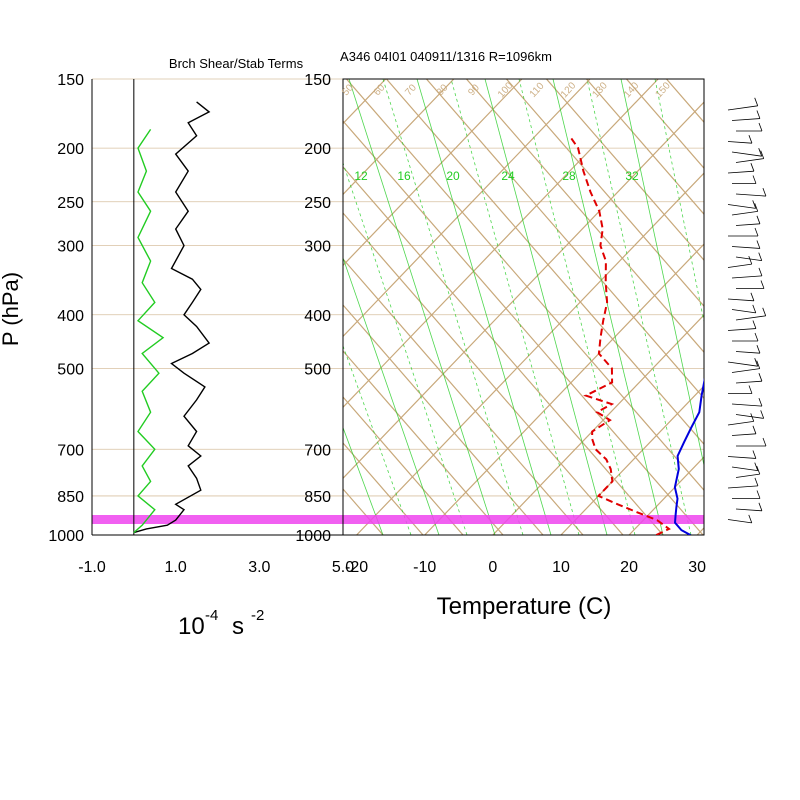 The image size is (800, 800). What do you see at coordinates (524, 606) in the screenshot?
I see `x-axis-label-temperature: Temperature (C)` at bounding box center [524, 606].